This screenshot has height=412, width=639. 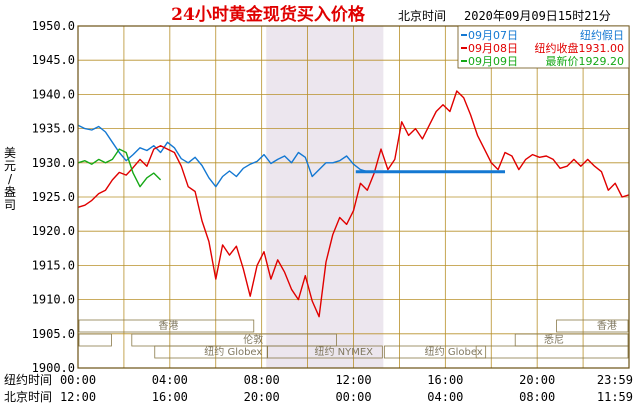 I want to click on y-tick-label: 1935.0, so click(x=53, y=129).